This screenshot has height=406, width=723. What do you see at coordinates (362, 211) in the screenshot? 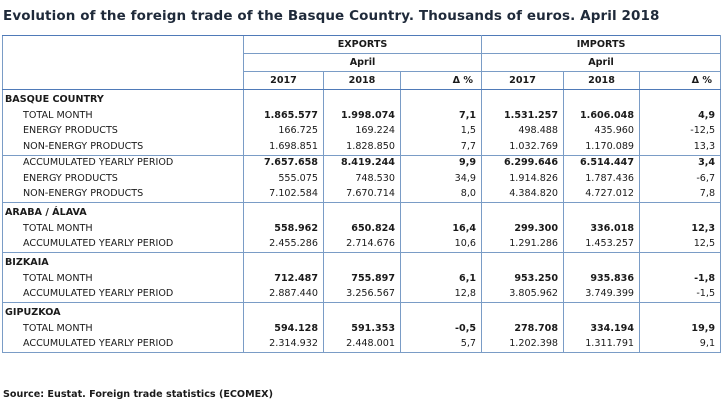
I see `section-row: ARABA / ÁLAVA` at bounding box center [362, 211].